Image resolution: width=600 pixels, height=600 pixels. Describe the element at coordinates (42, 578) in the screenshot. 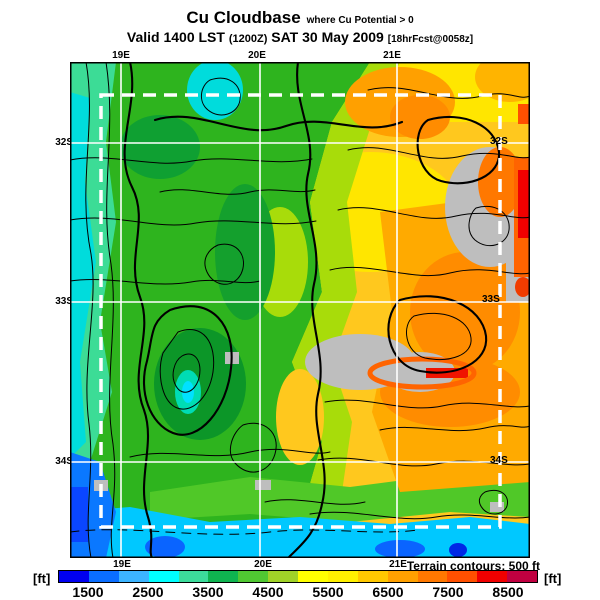

I see `colorbar-unit-left: [ft]` at that location.